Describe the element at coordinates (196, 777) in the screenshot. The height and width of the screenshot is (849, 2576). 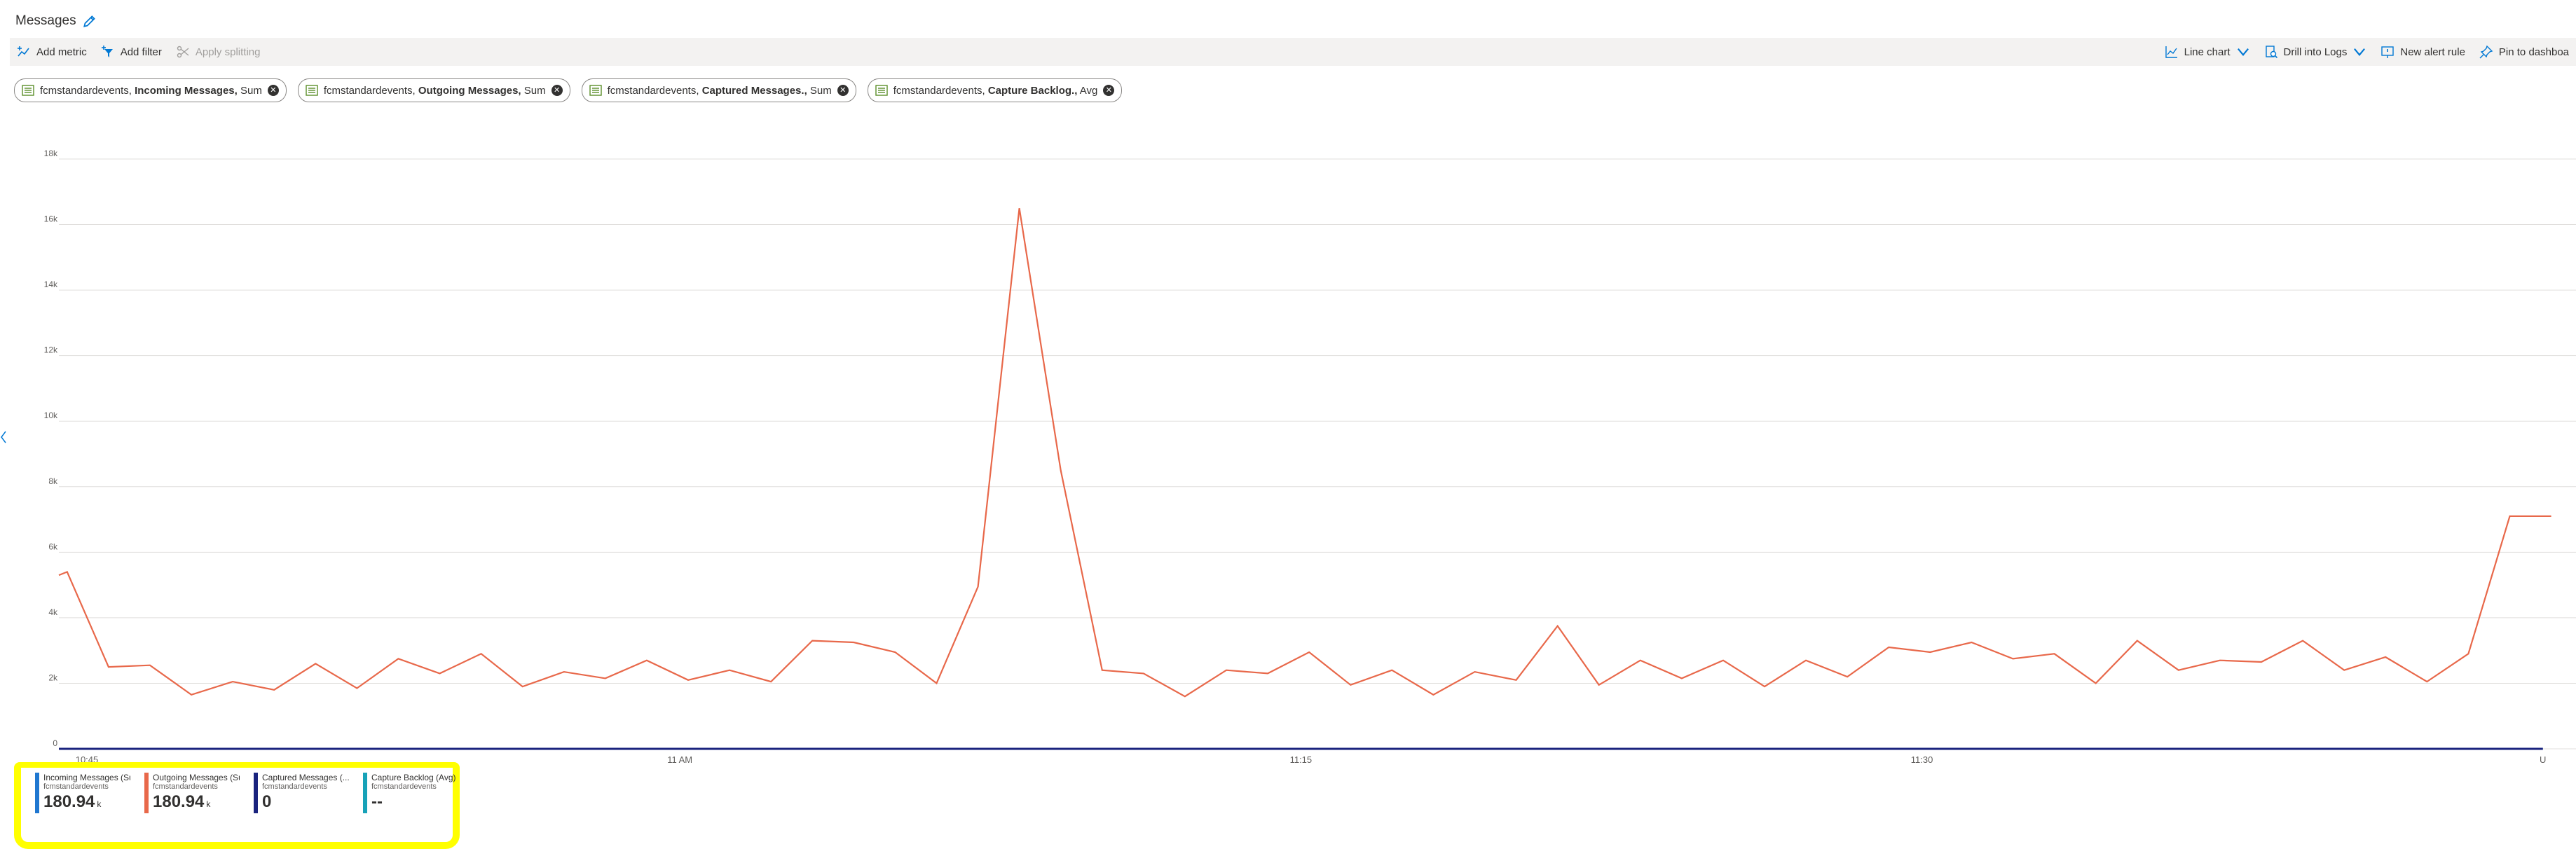
I see `legend-metric-name: Outgoing Messages (Sum)` at that location.